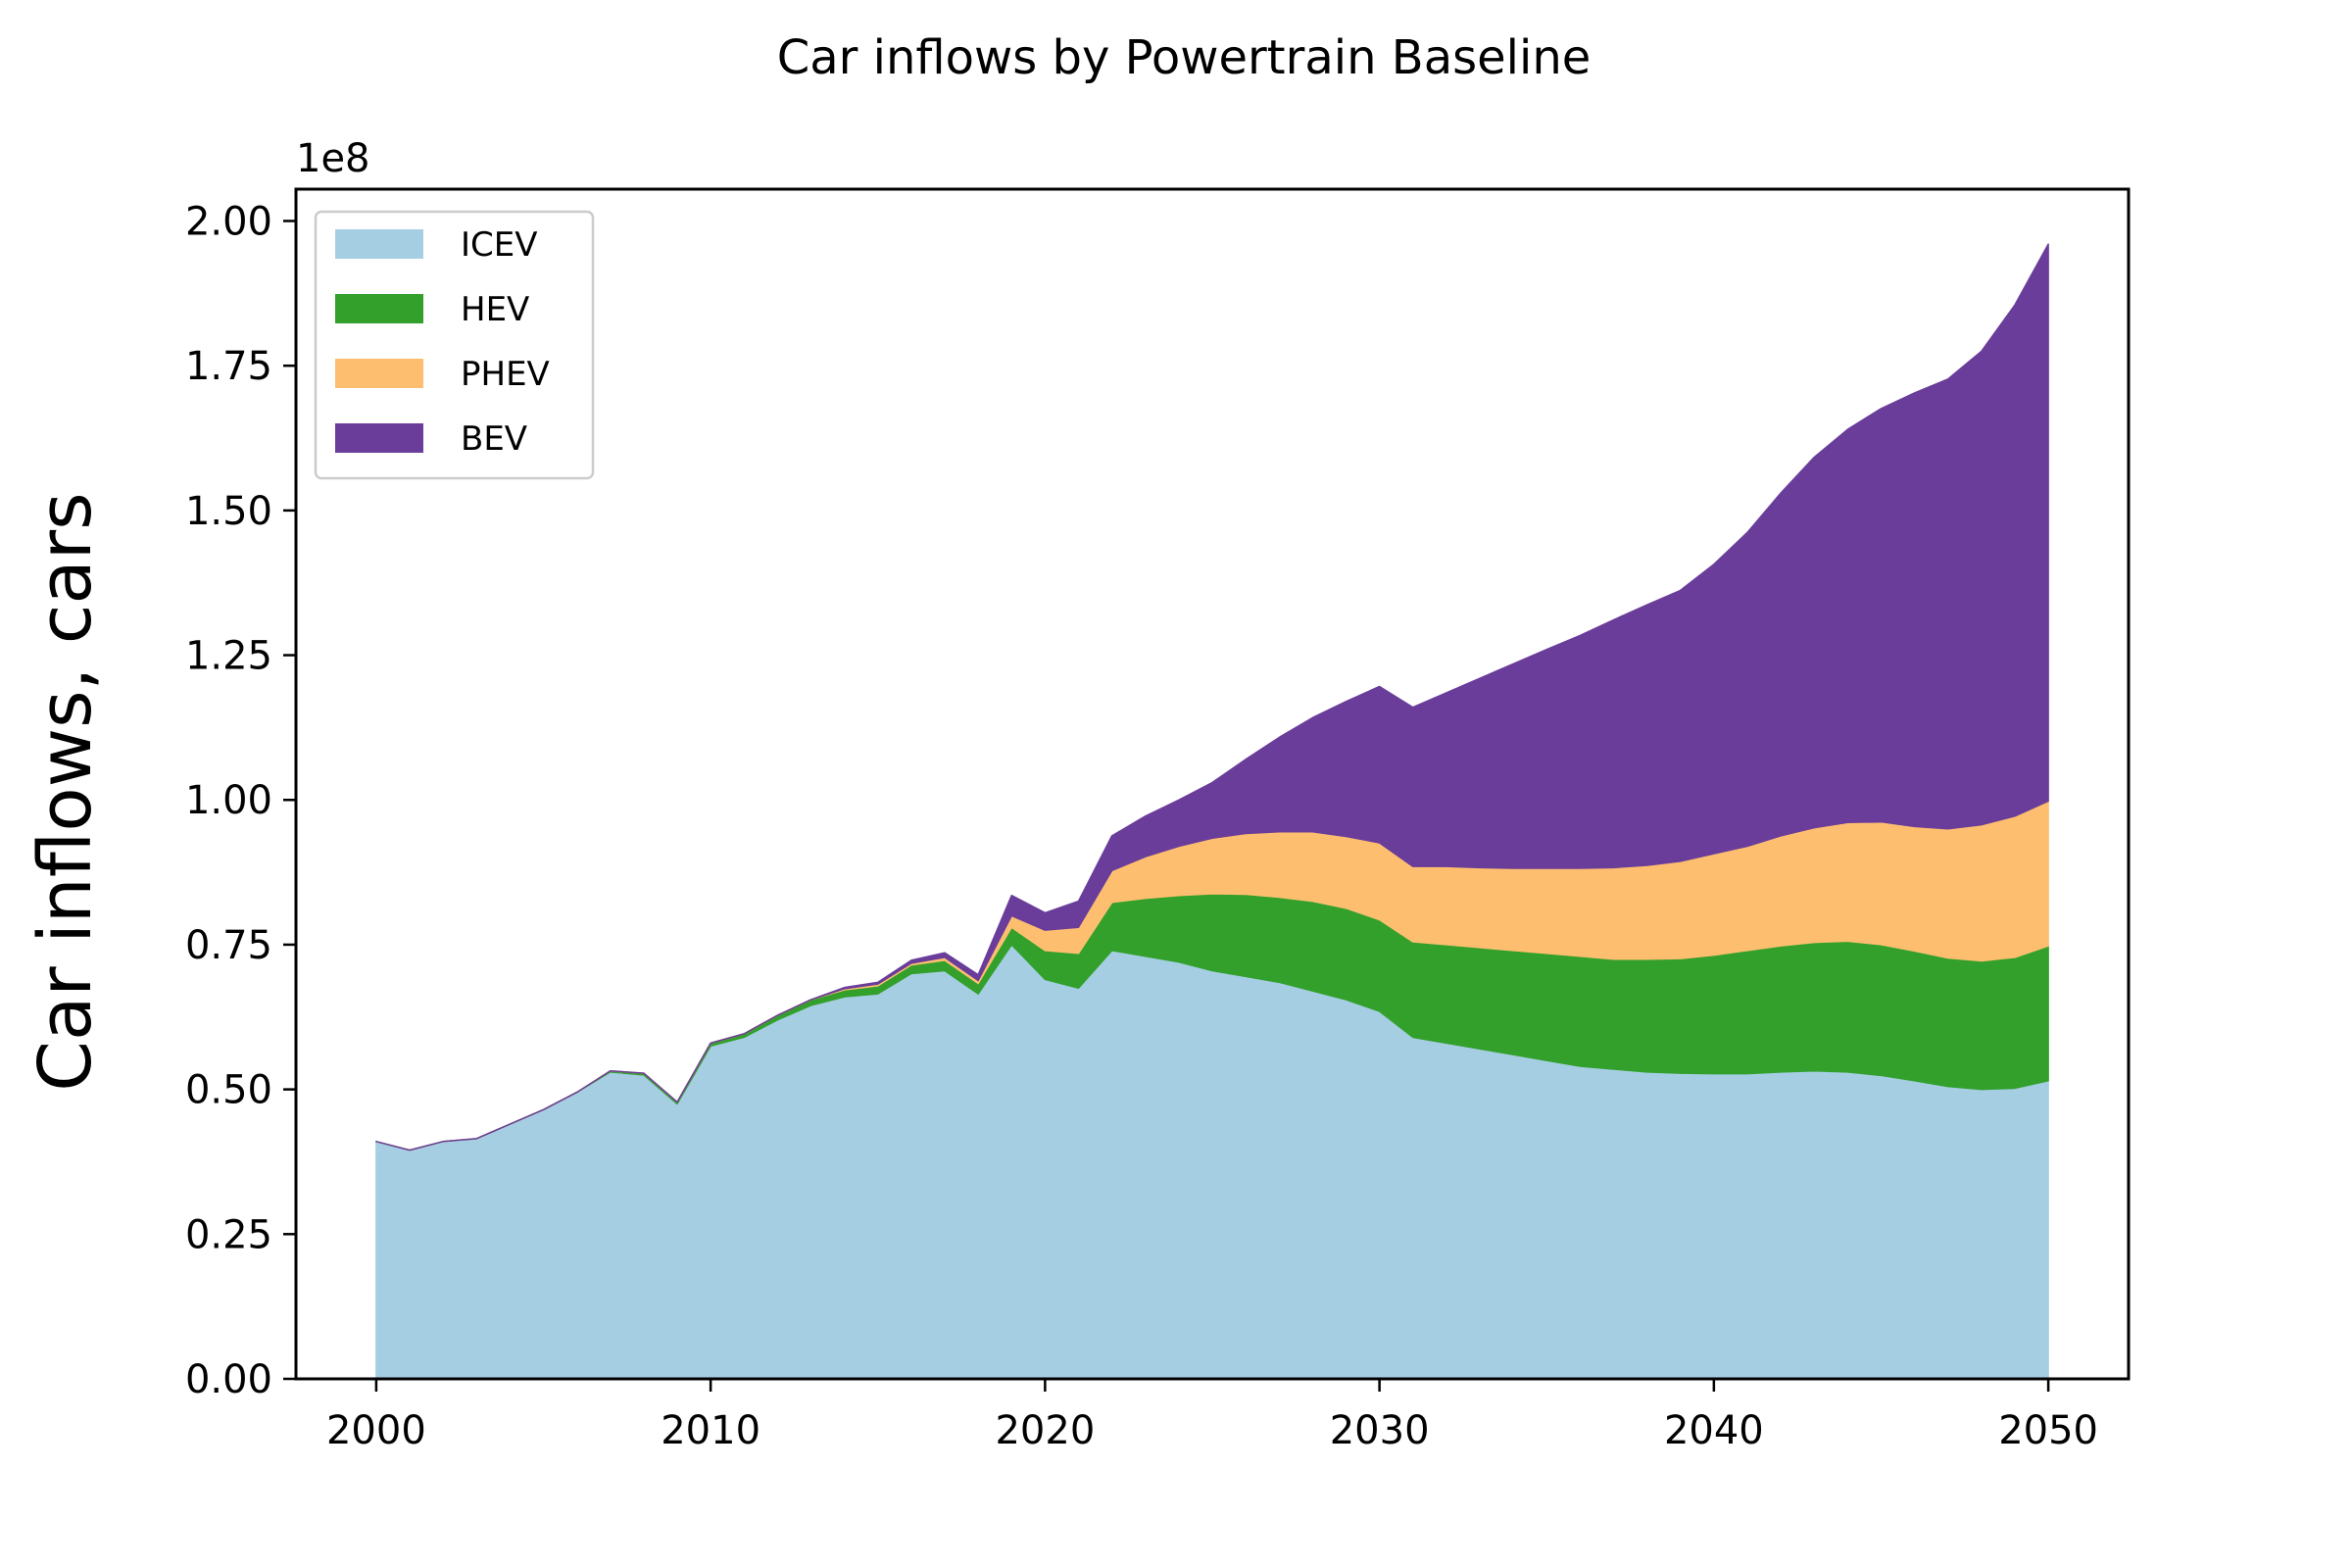 This screenshot has height=1568, width=2352. I want to click on chart-title: Car inflows by Powertrain Baseline, so click(1184, 57).